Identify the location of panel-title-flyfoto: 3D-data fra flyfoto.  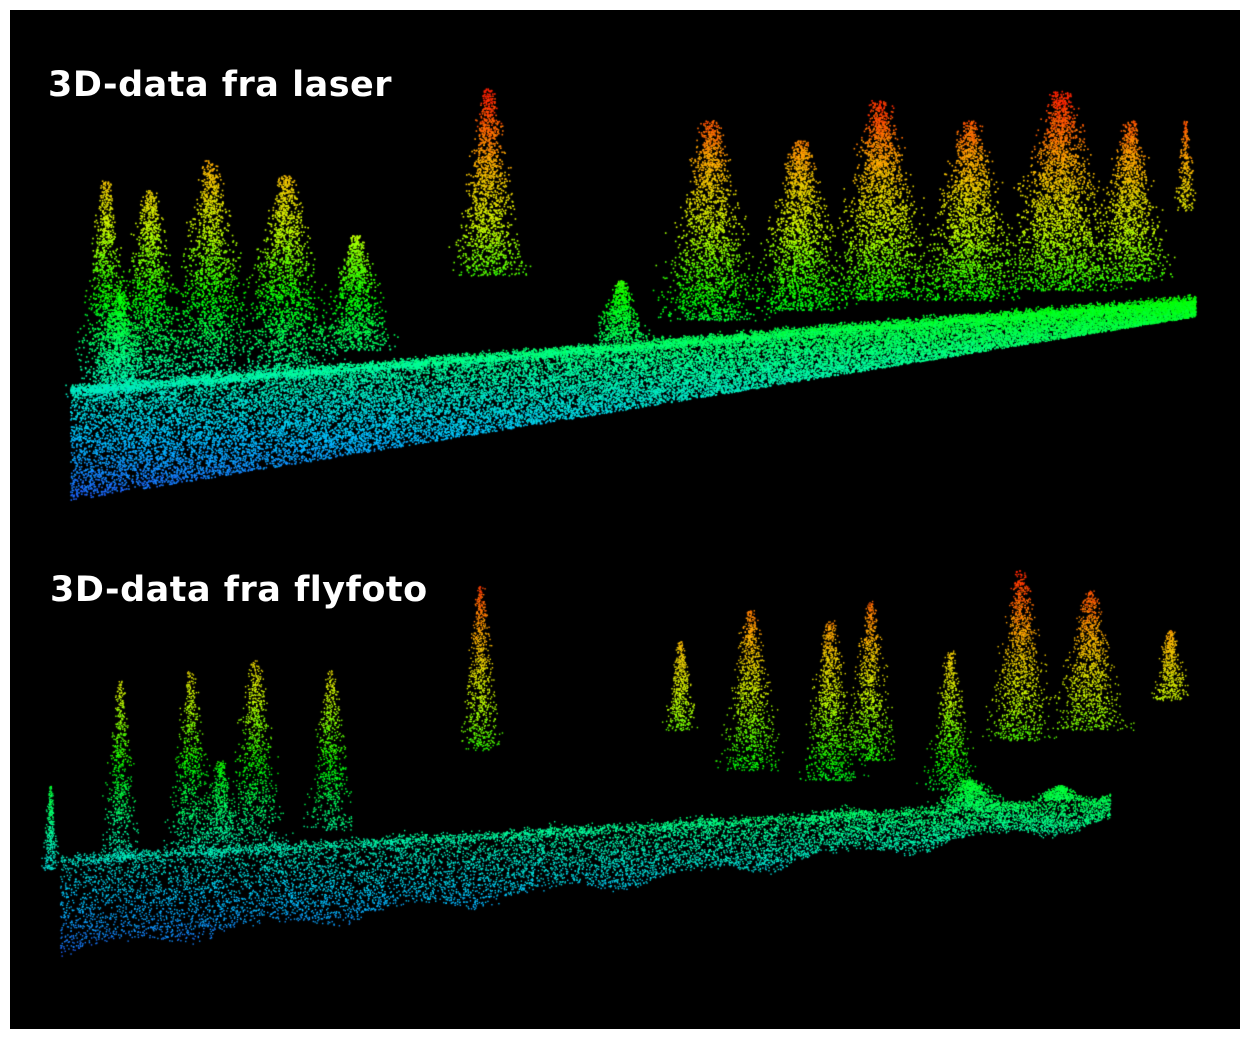
(239, 590).